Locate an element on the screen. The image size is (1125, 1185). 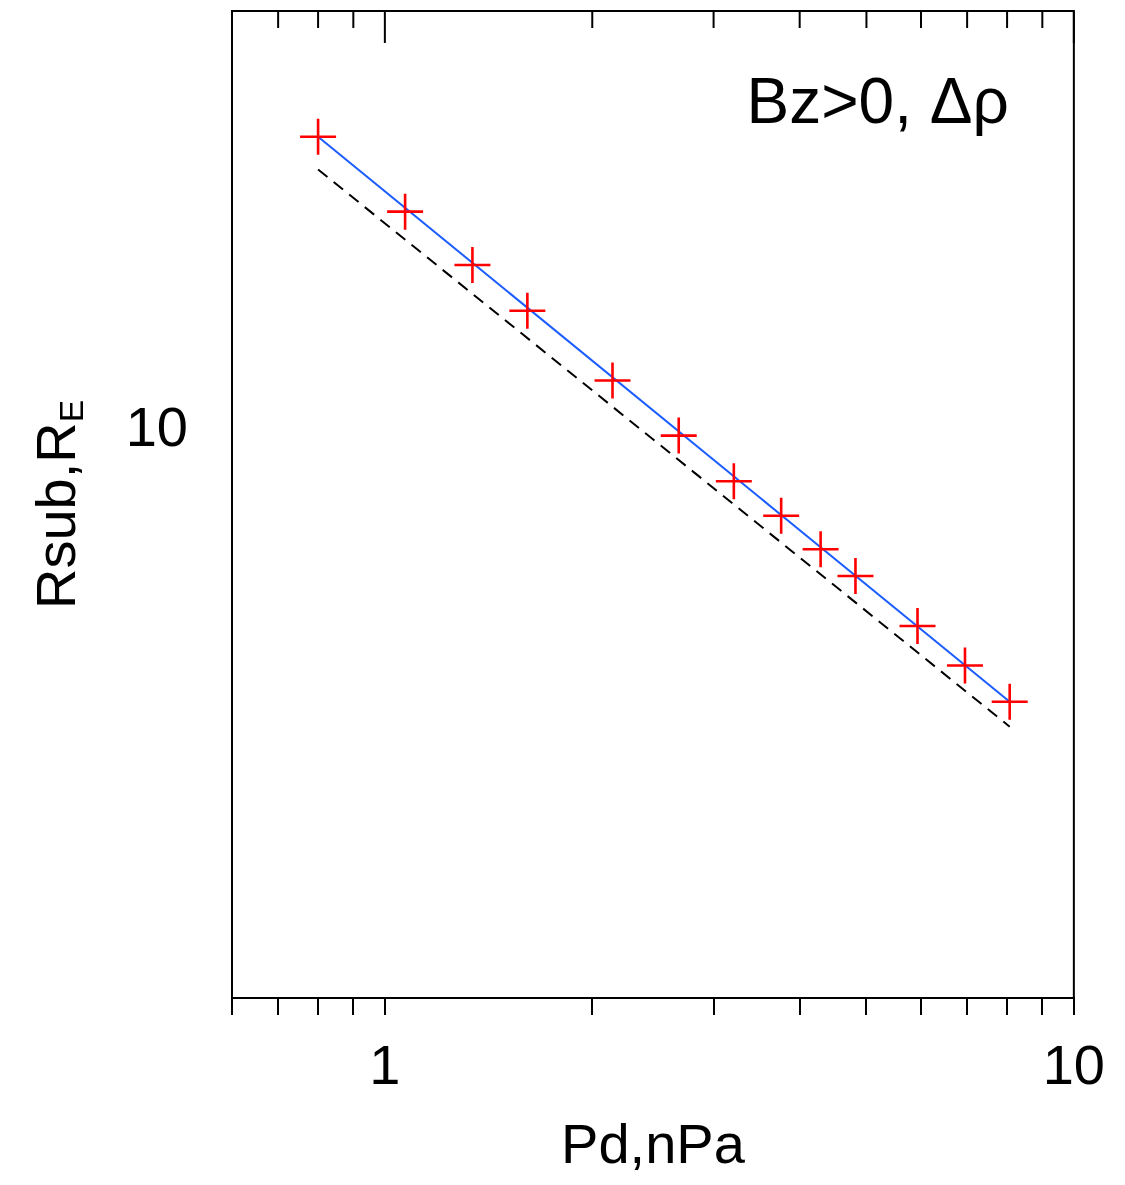
y-axis-title: Rsub,RE is located at coordinates (57, 504).